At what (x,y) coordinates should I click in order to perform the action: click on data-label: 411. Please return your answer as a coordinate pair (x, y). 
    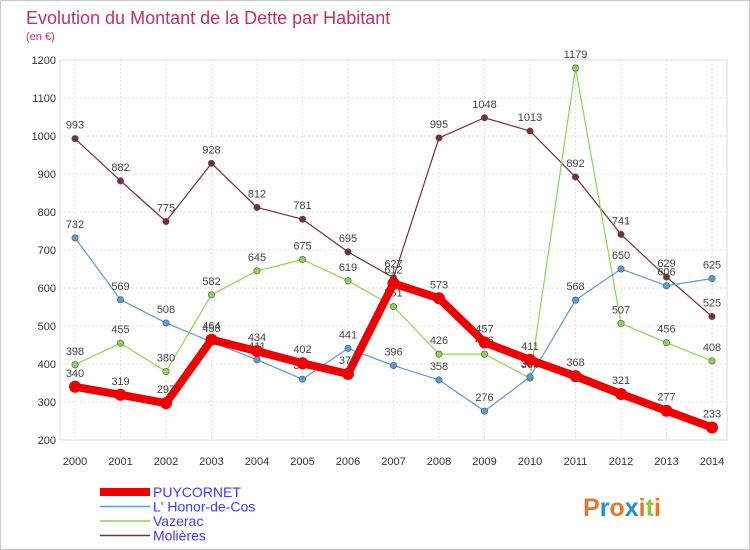
    Looking at the image, I should click on (530, 347).